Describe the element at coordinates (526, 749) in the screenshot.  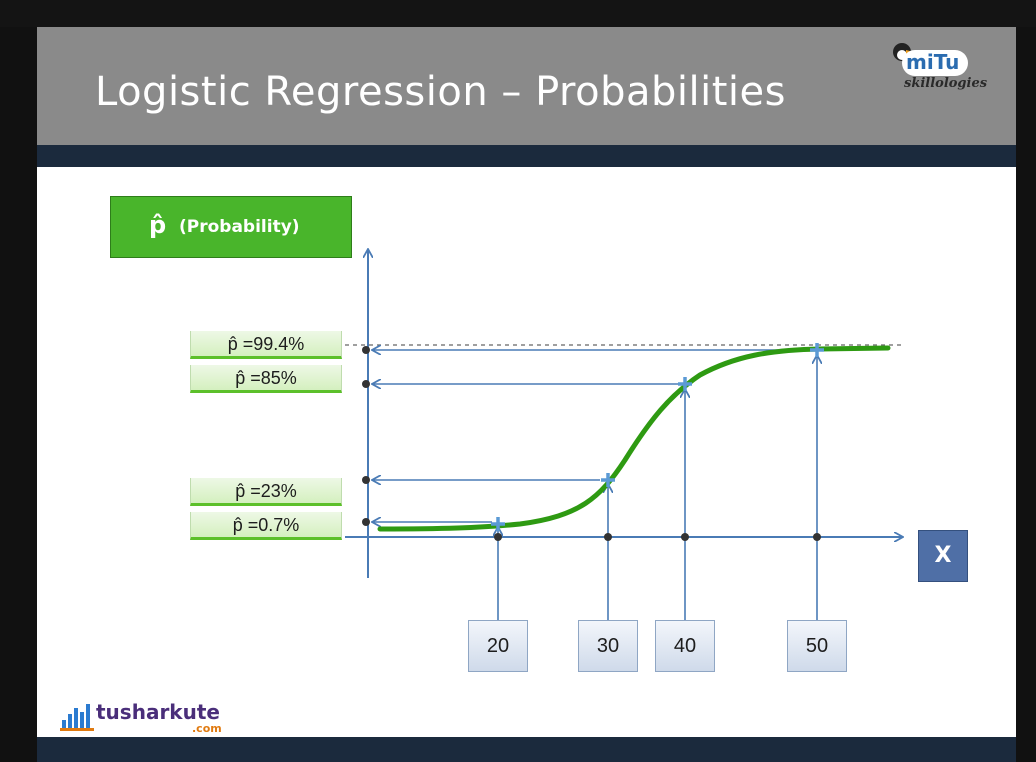
I see `footer-band` at that location.